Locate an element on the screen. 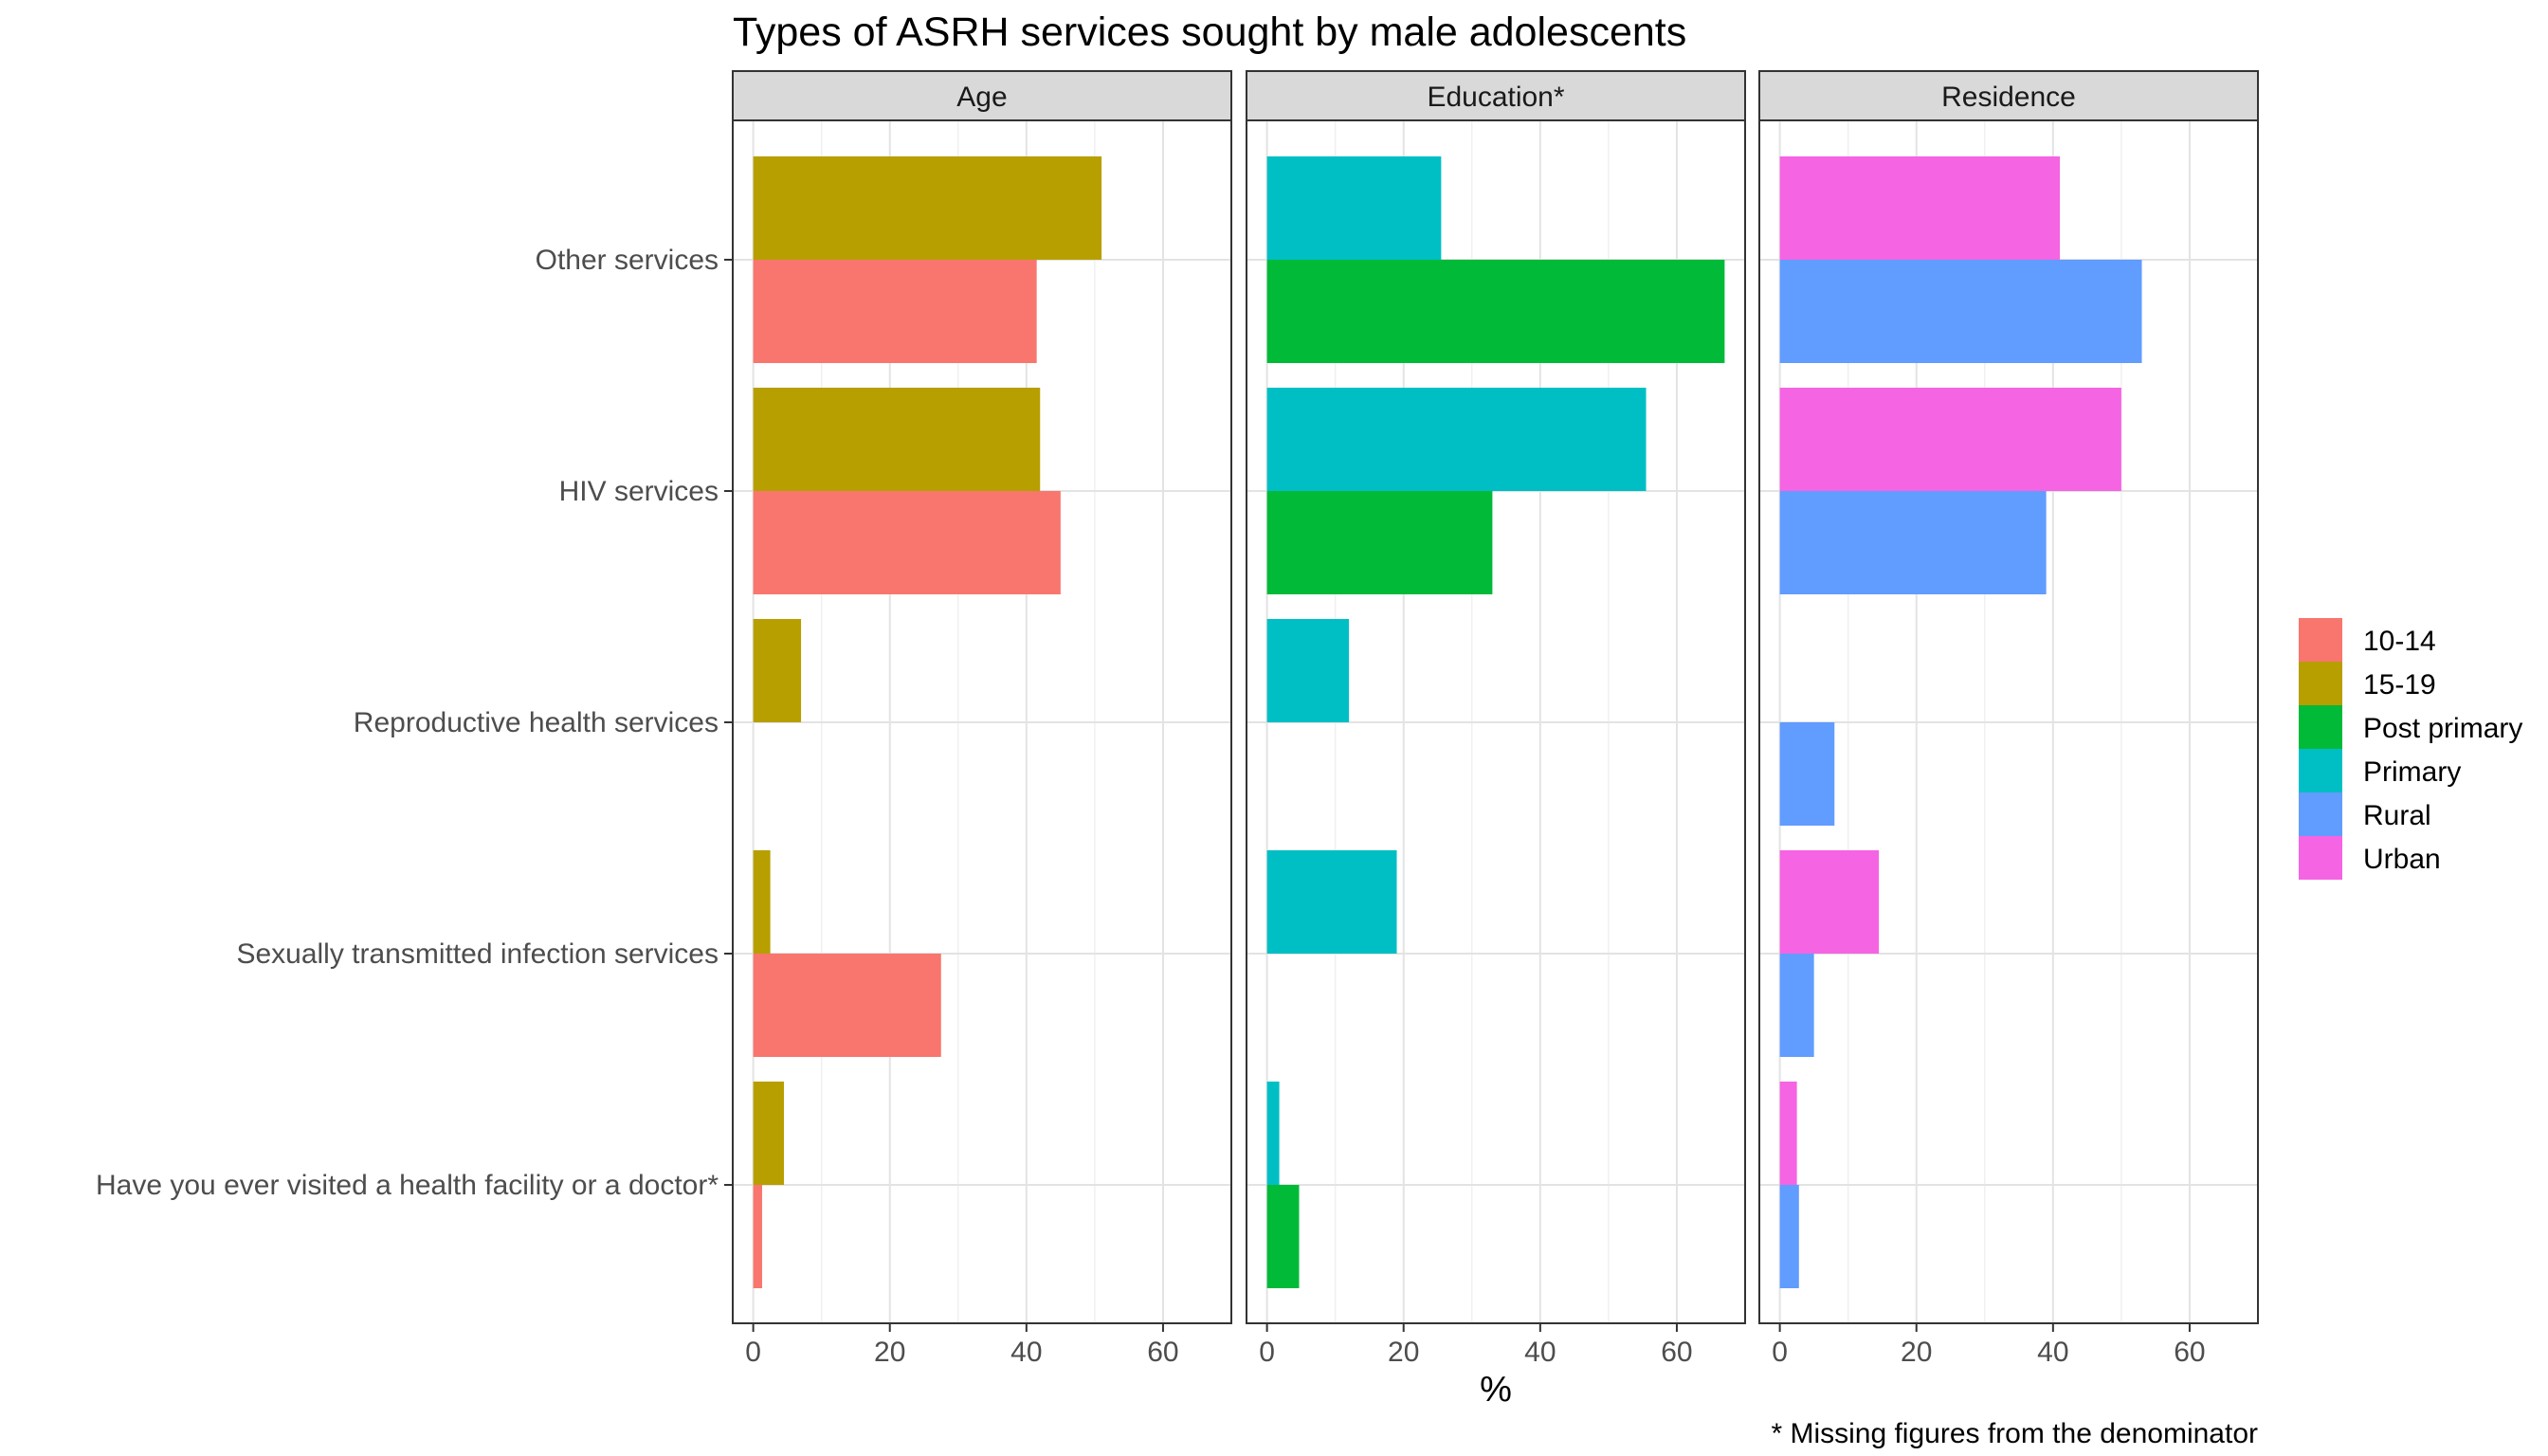 This screenshot has height=1456, width=2548. legend-item-primary: Primary is located at coordinates (2380, 770).